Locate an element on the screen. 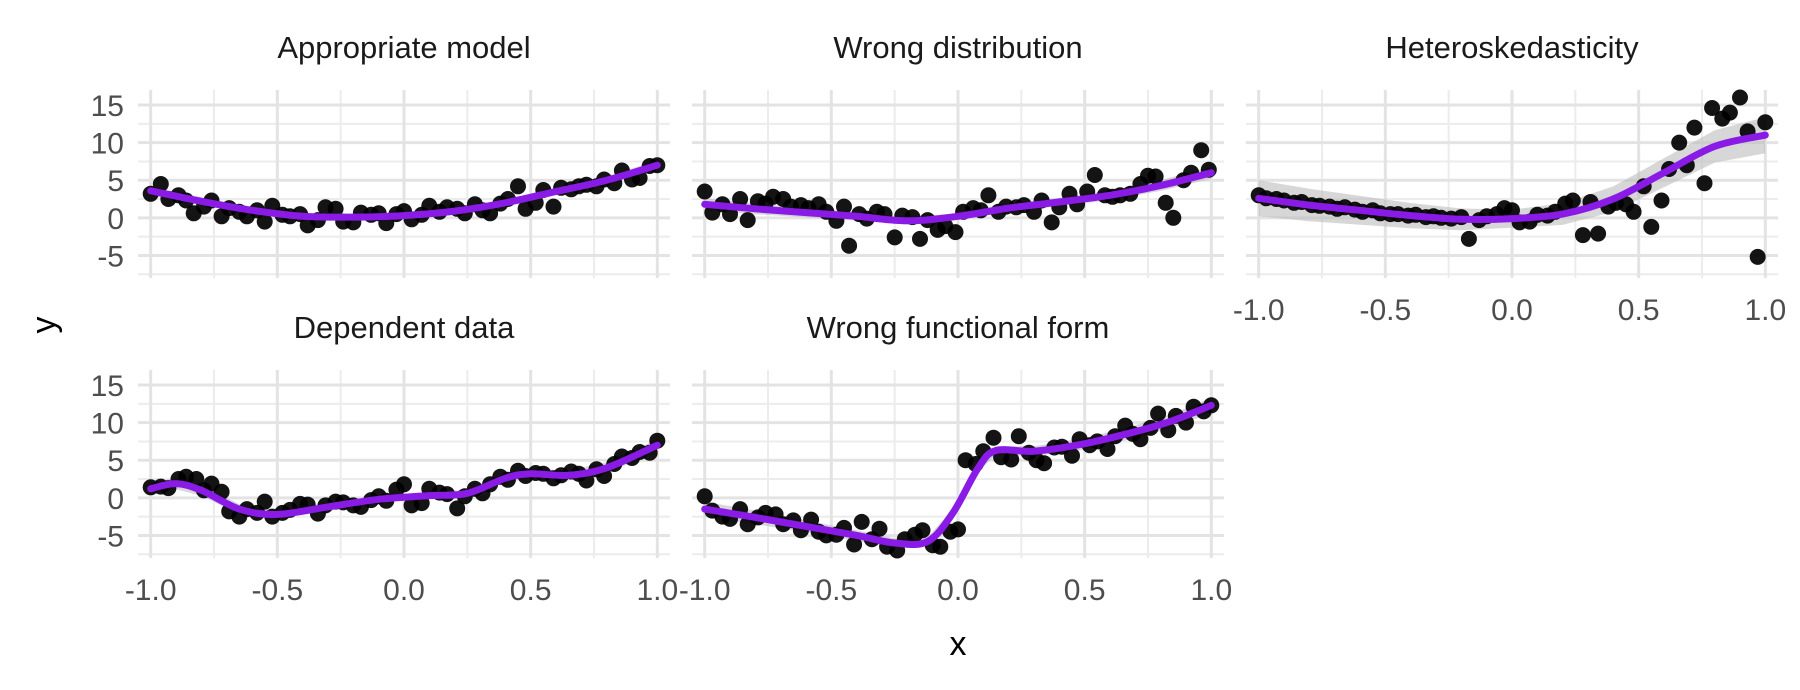 The width and height of the screenshot is (1800, 690). panel-title: Heteroskedasticity is located at coordinates (1512, 47).